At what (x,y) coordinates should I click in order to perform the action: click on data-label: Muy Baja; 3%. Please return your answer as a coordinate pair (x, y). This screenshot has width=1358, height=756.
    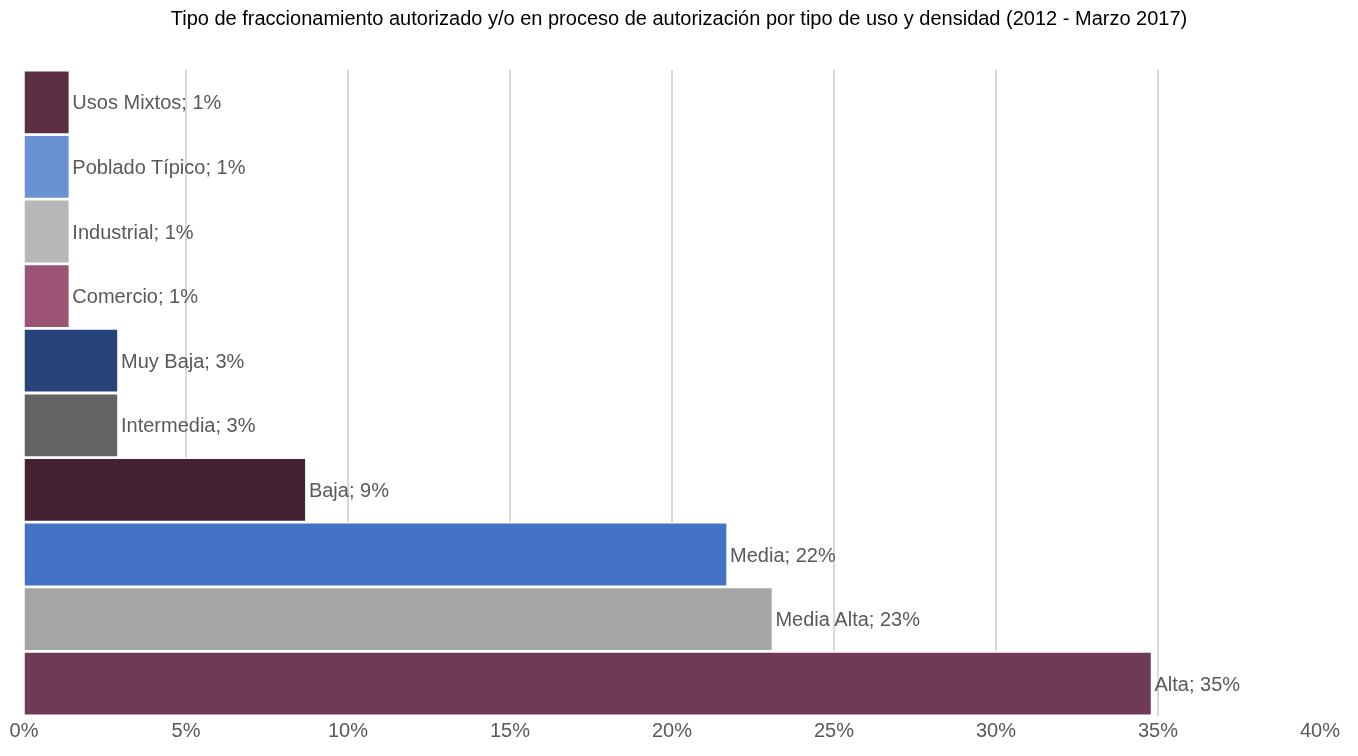
    Looking at the image, I should click on (182, 360).